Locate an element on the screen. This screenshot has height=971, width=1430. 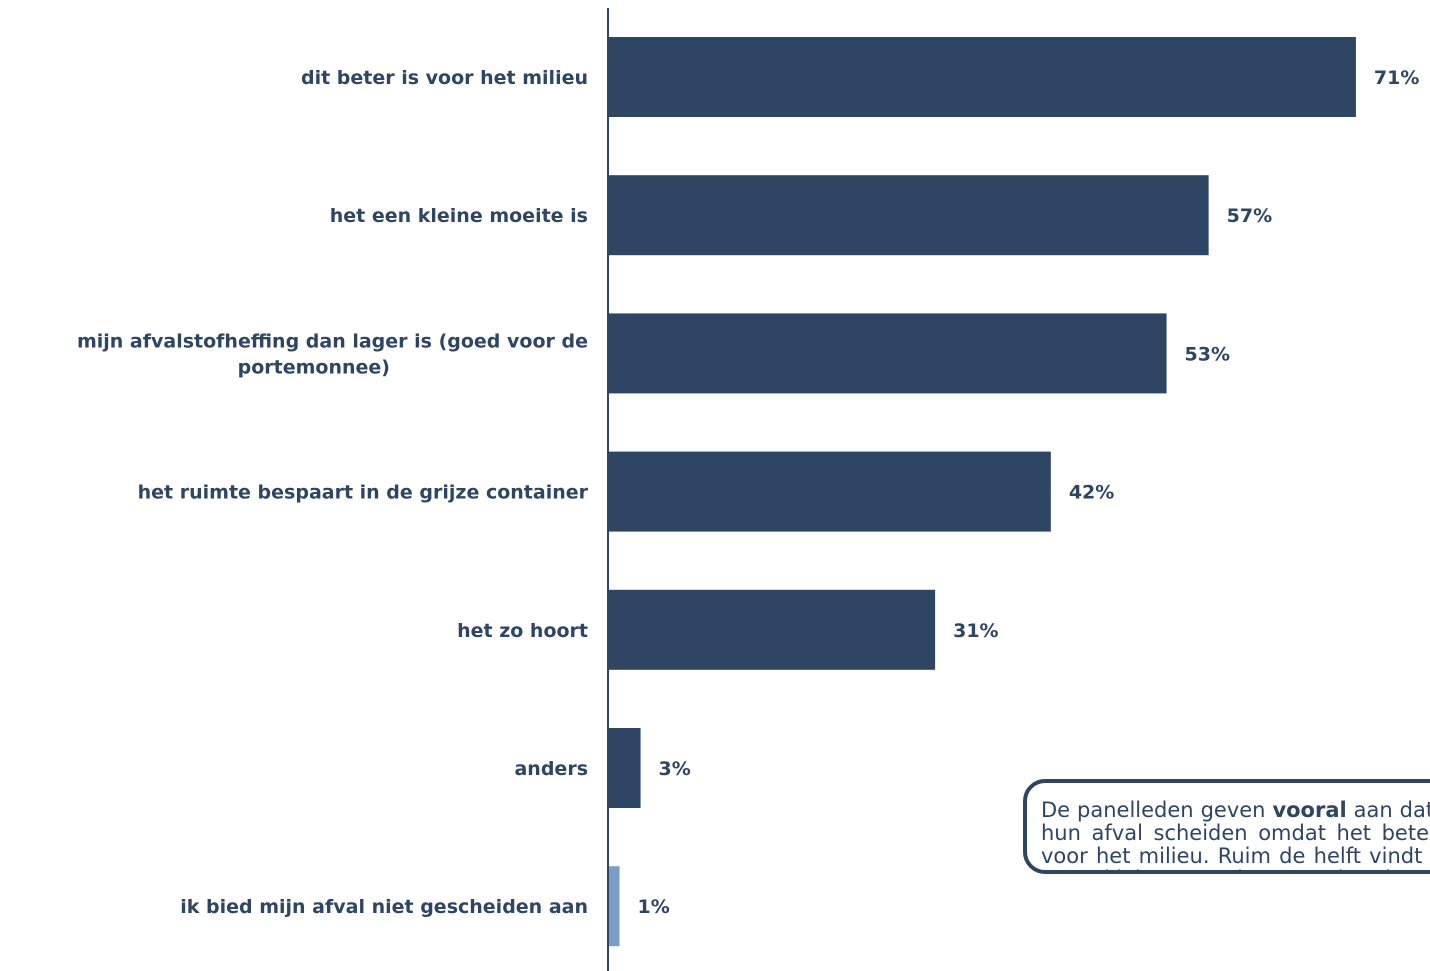
value-label-1: 71% is located at coordinates (1396, 78).